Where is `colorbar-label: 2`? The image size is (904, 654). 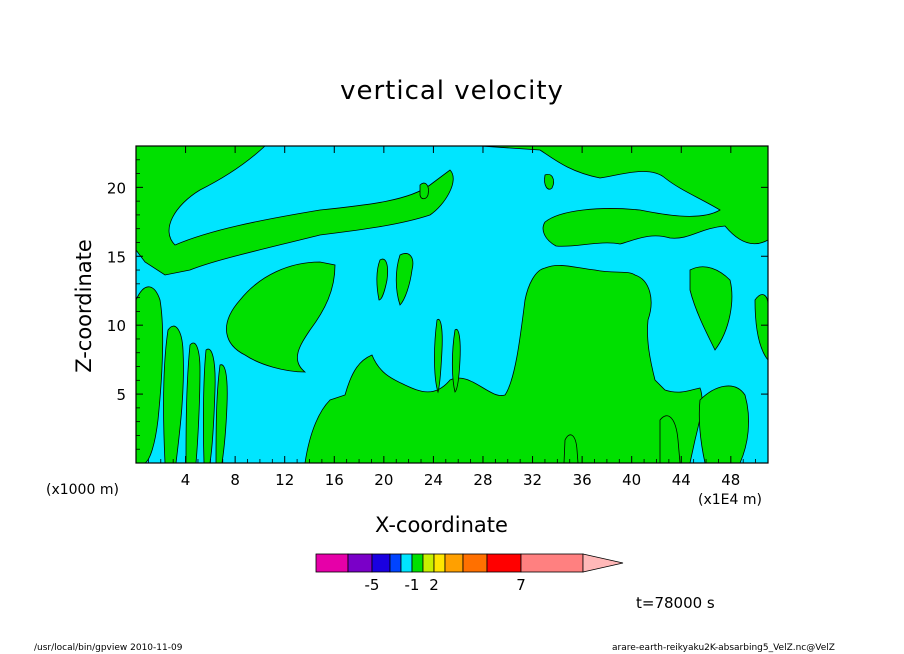 colorbar-label: 2 is located at coordinates (434, 585).